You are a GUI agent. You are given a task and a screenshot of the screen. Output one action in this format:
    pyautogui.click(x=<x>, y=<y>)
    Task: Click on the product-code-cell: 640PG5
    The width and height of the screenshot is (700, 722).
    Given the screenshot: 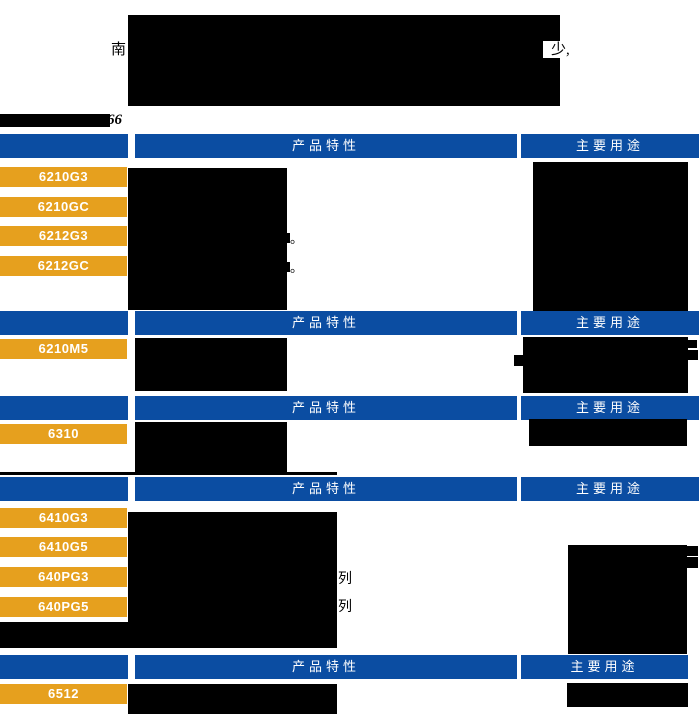 What is the action you would take?
    pyautogui.click(x=63, y=607)
    